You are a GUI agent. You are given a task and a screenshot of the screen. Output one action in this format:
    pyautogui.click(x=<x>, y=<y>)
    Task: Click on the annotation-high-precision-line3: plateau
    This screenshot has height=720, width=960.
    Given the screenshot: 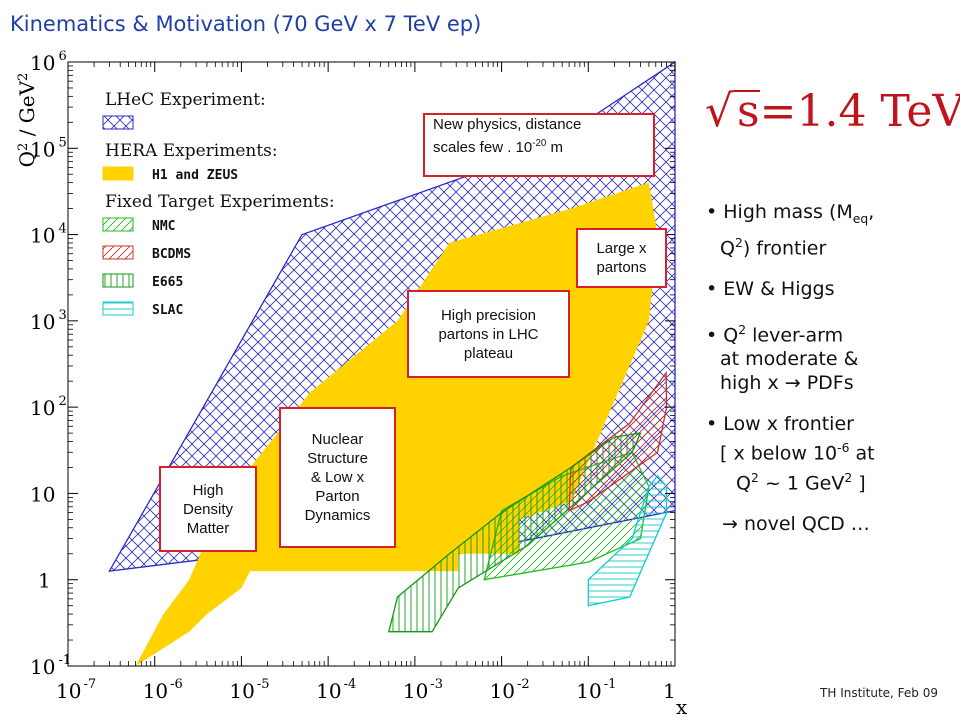 What is the action you would take?
    pyautogui.click(x=488, y=353)
    